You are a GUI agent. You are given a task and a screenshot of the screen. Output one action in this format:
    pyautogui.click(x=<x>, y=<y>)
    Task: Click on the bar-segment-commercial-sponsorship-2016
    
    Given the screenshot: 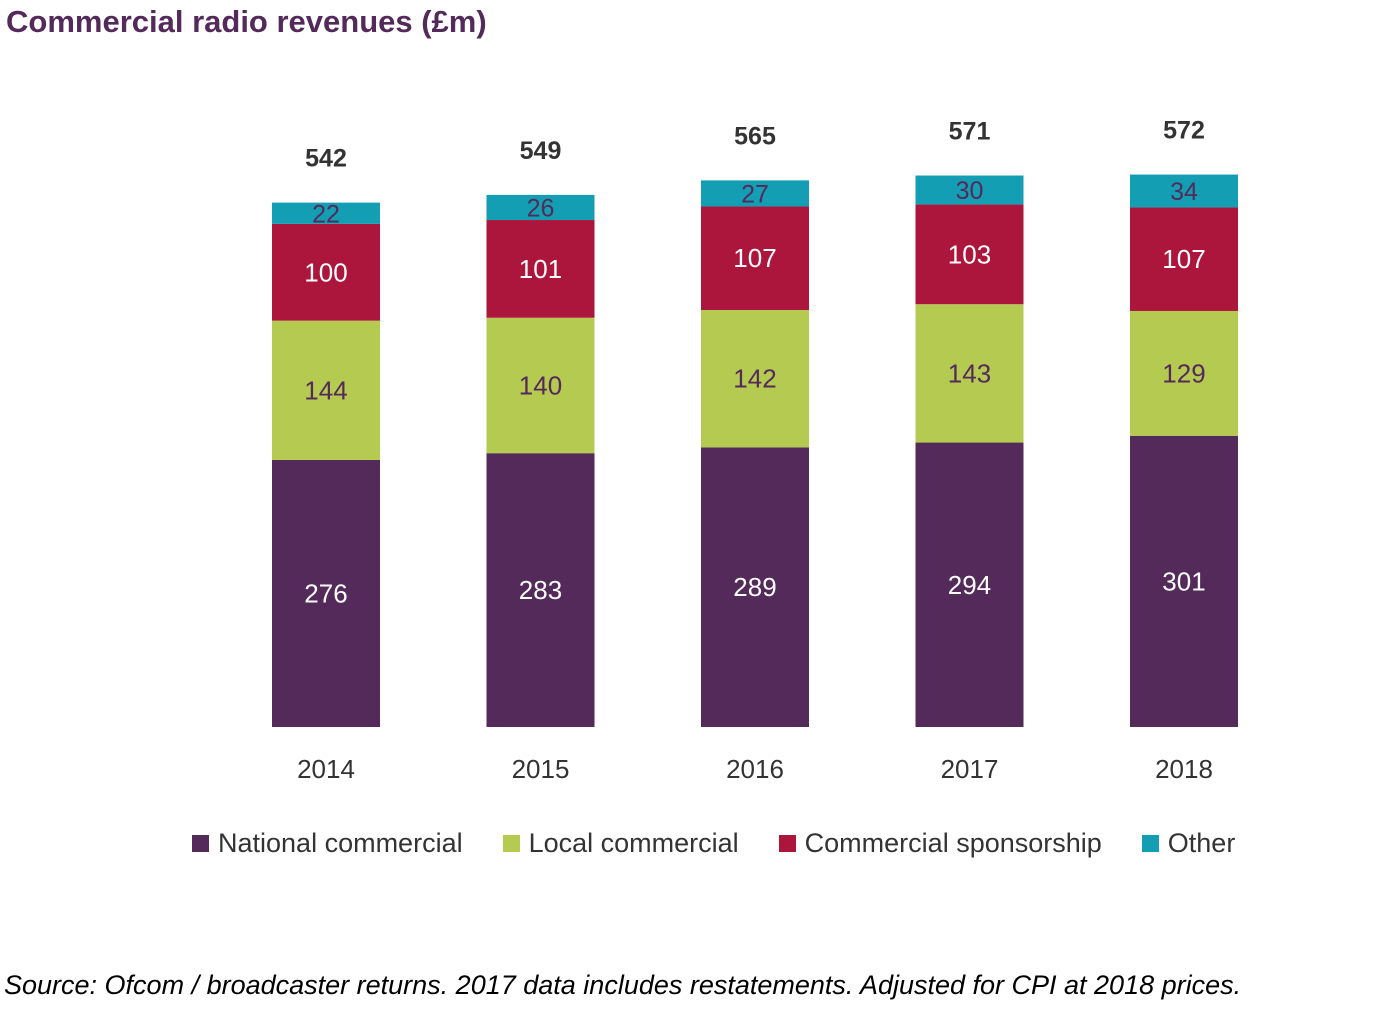 What is the action you would take?
    pyautogui.click(x=755, y=258)
    